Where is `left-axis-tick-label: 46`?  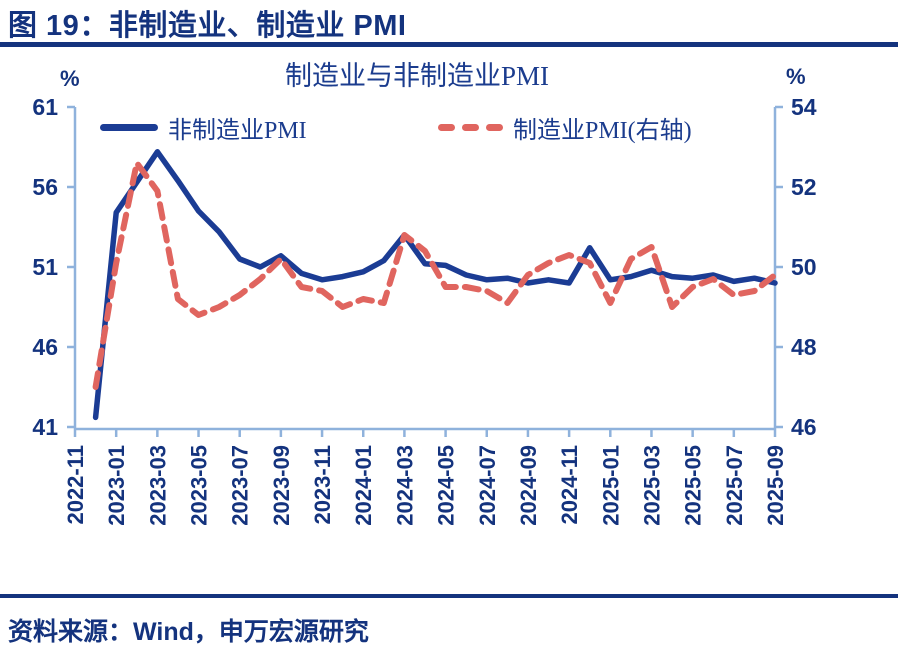
left-axis-tick-label: 46 is located at coordinates (45, 347).